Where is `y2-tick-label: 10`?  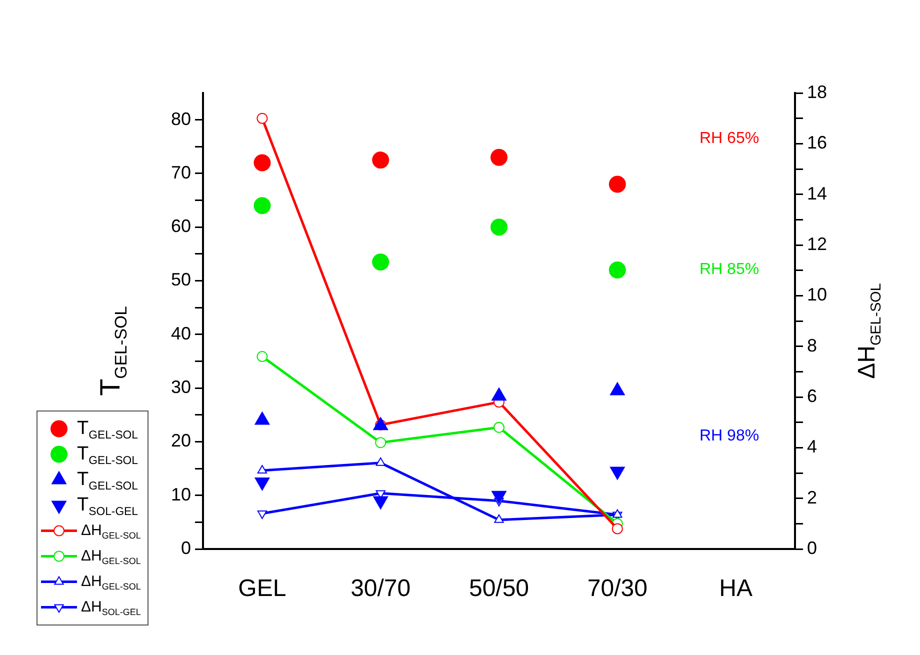
y2-tick-label: 10 is located at coordinates (817, 294).